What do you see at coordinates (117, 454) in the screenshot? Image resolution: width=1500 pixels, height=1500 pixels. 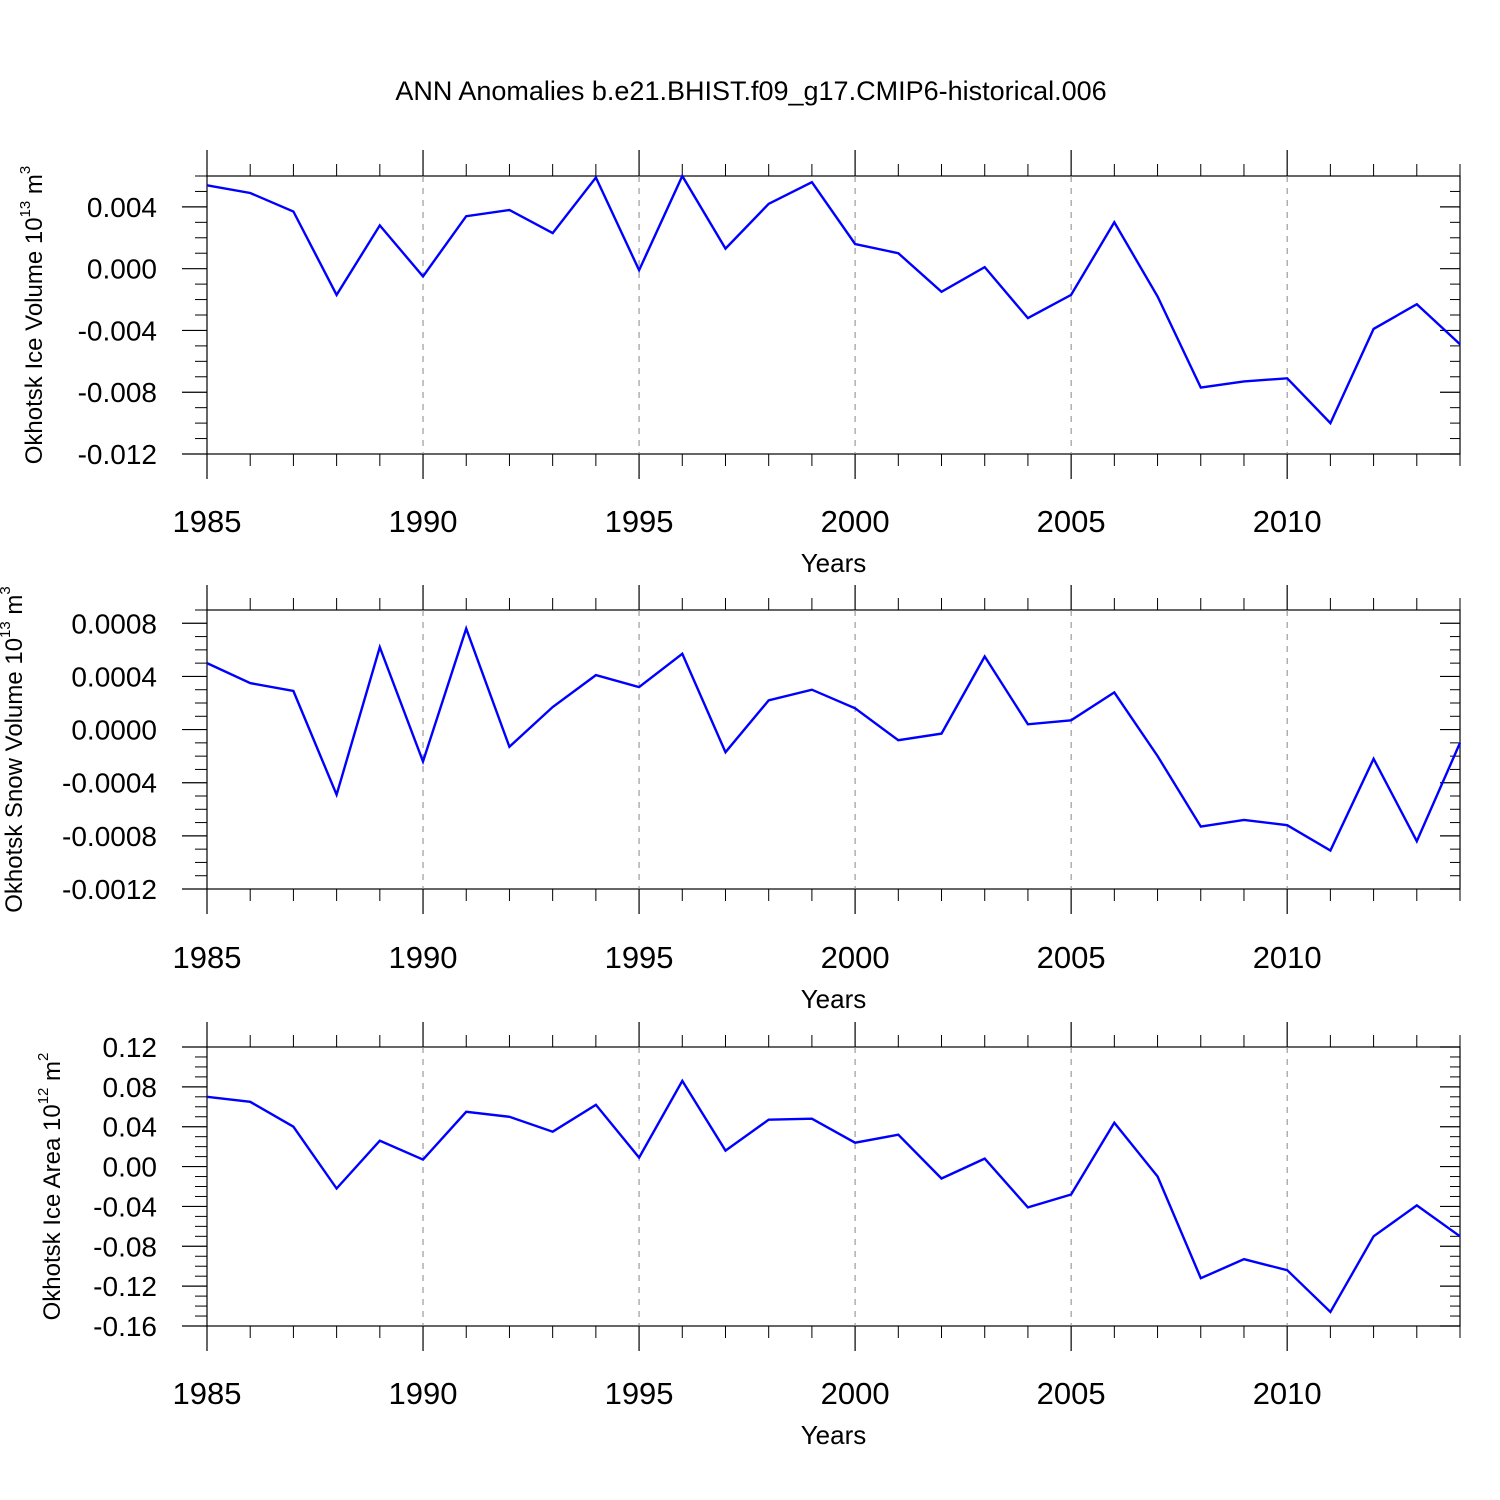 I see `y-tick-label: -0.012` at bounding box center [117, 454].